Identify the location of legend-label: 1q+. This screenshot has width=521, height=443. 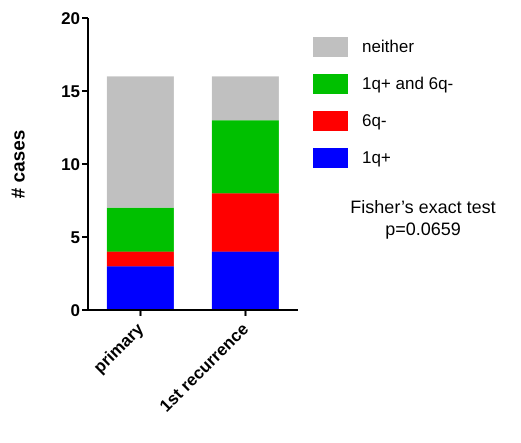
(376, 158).